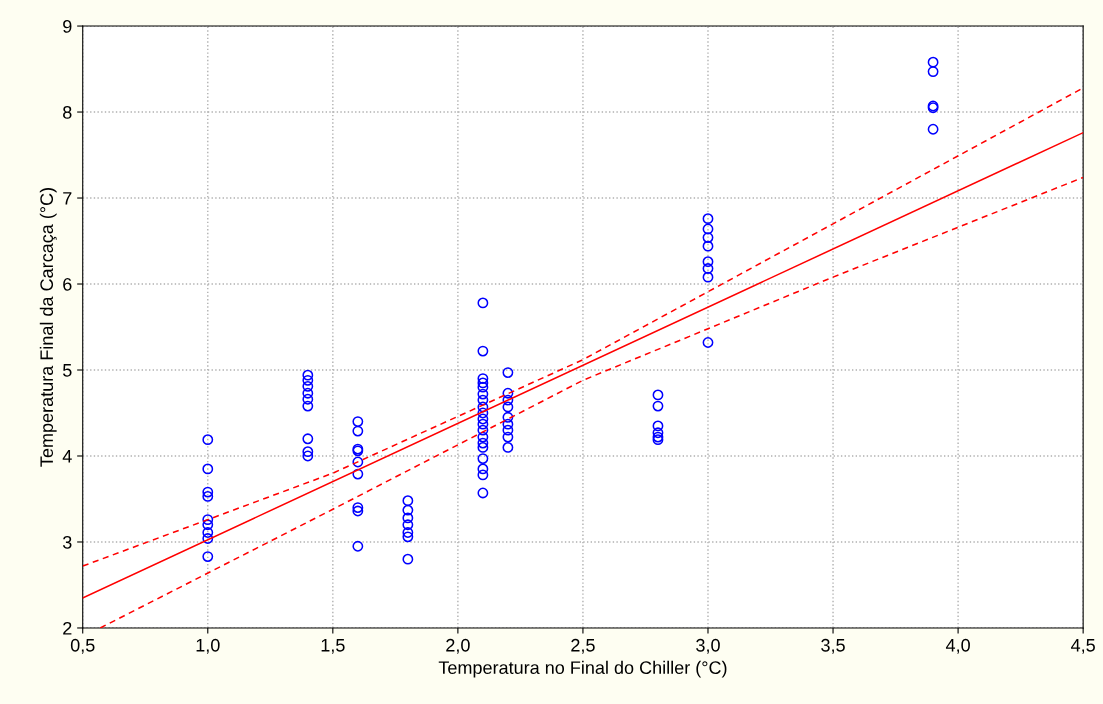 The width and height of the screenshot is (1103, 704). What do you see at coordinates (82, 646) in the screenshot?
I see `x-tick-label: 0,5` at bounding box center [82, 646].